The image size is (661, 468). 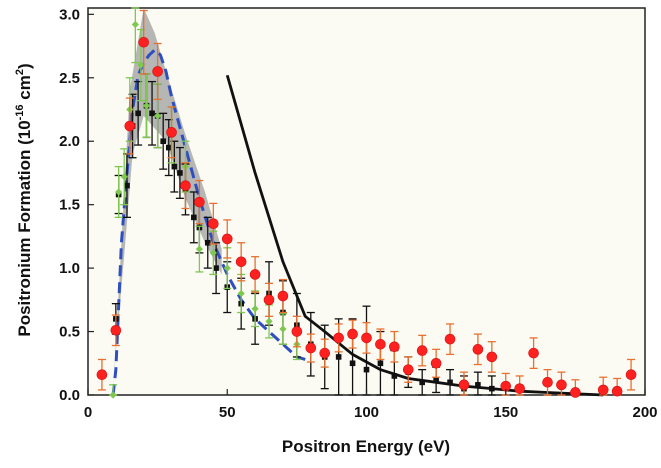 I want to click on y-tick-label: 3.0, so click(x=69, y=14).